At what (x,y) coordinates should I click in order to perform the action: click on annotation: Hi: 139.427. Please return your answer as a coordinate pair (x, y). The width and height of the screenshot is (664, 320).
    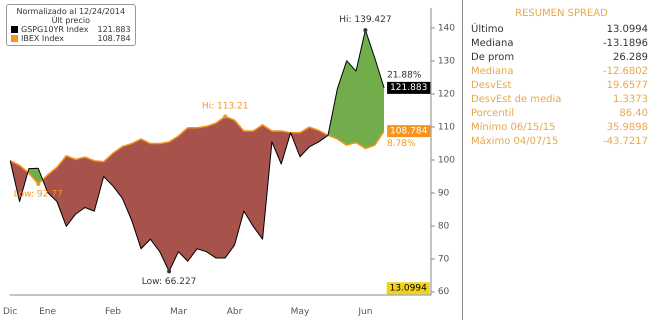
    Looking at the image, I should click on (365, 19).